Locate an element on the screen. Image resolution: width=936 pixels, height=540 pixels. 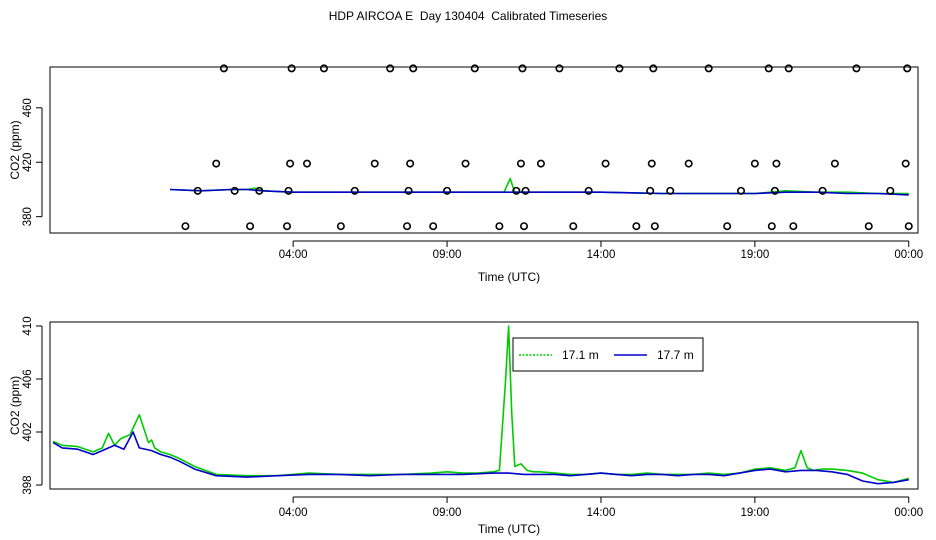
y-tick-label: 460 is located at coordinates (28, 107).